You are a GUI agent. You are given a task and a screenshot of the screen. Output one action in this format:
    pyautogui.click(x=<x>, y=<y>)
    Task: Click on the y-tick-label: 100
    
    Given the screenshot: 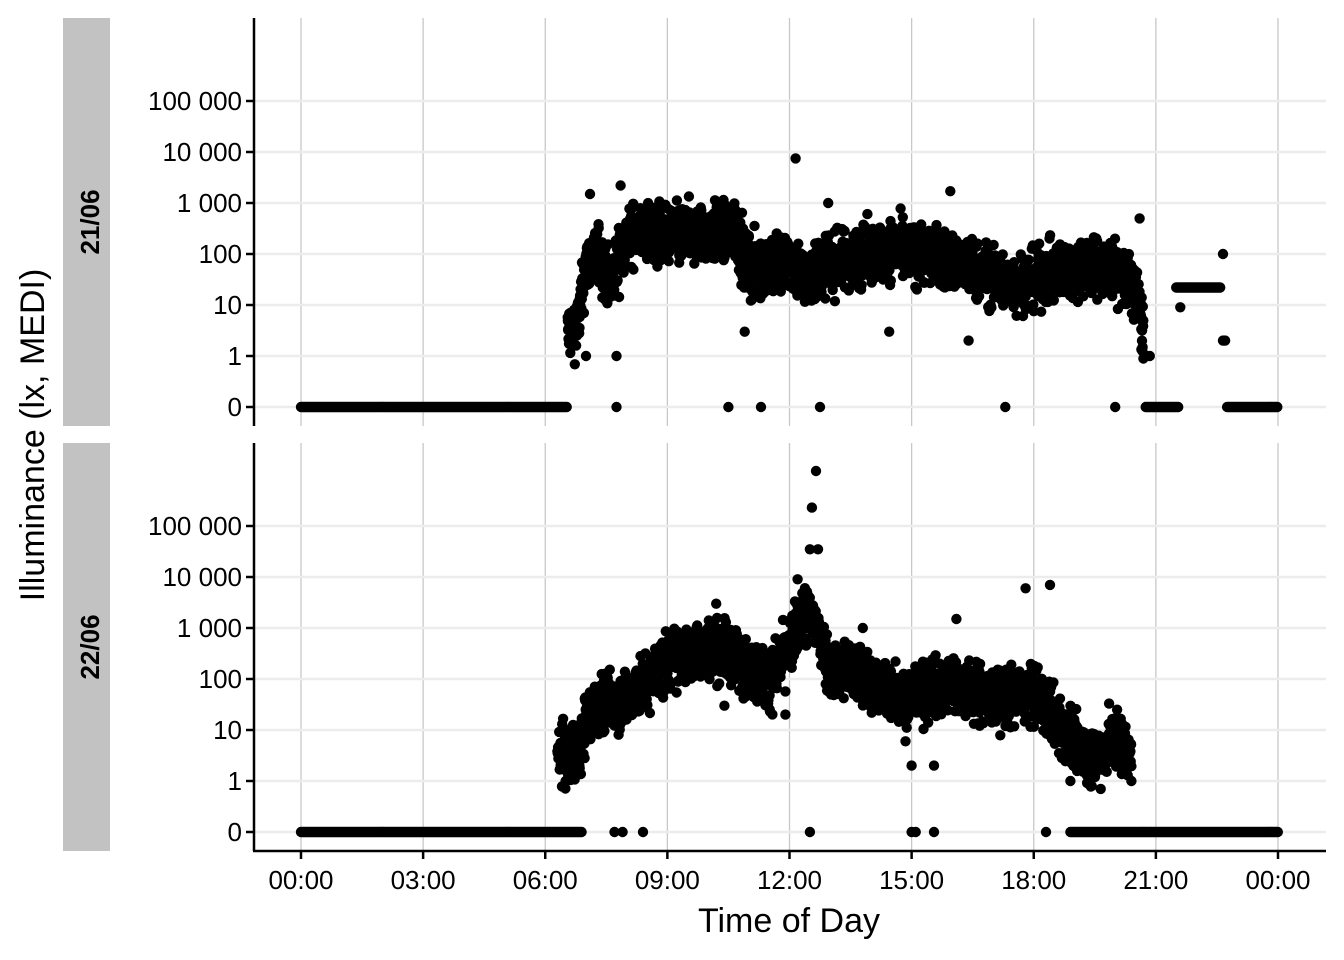 What is the action you would take?
    pyautogui.click(x=220, y=254)
    